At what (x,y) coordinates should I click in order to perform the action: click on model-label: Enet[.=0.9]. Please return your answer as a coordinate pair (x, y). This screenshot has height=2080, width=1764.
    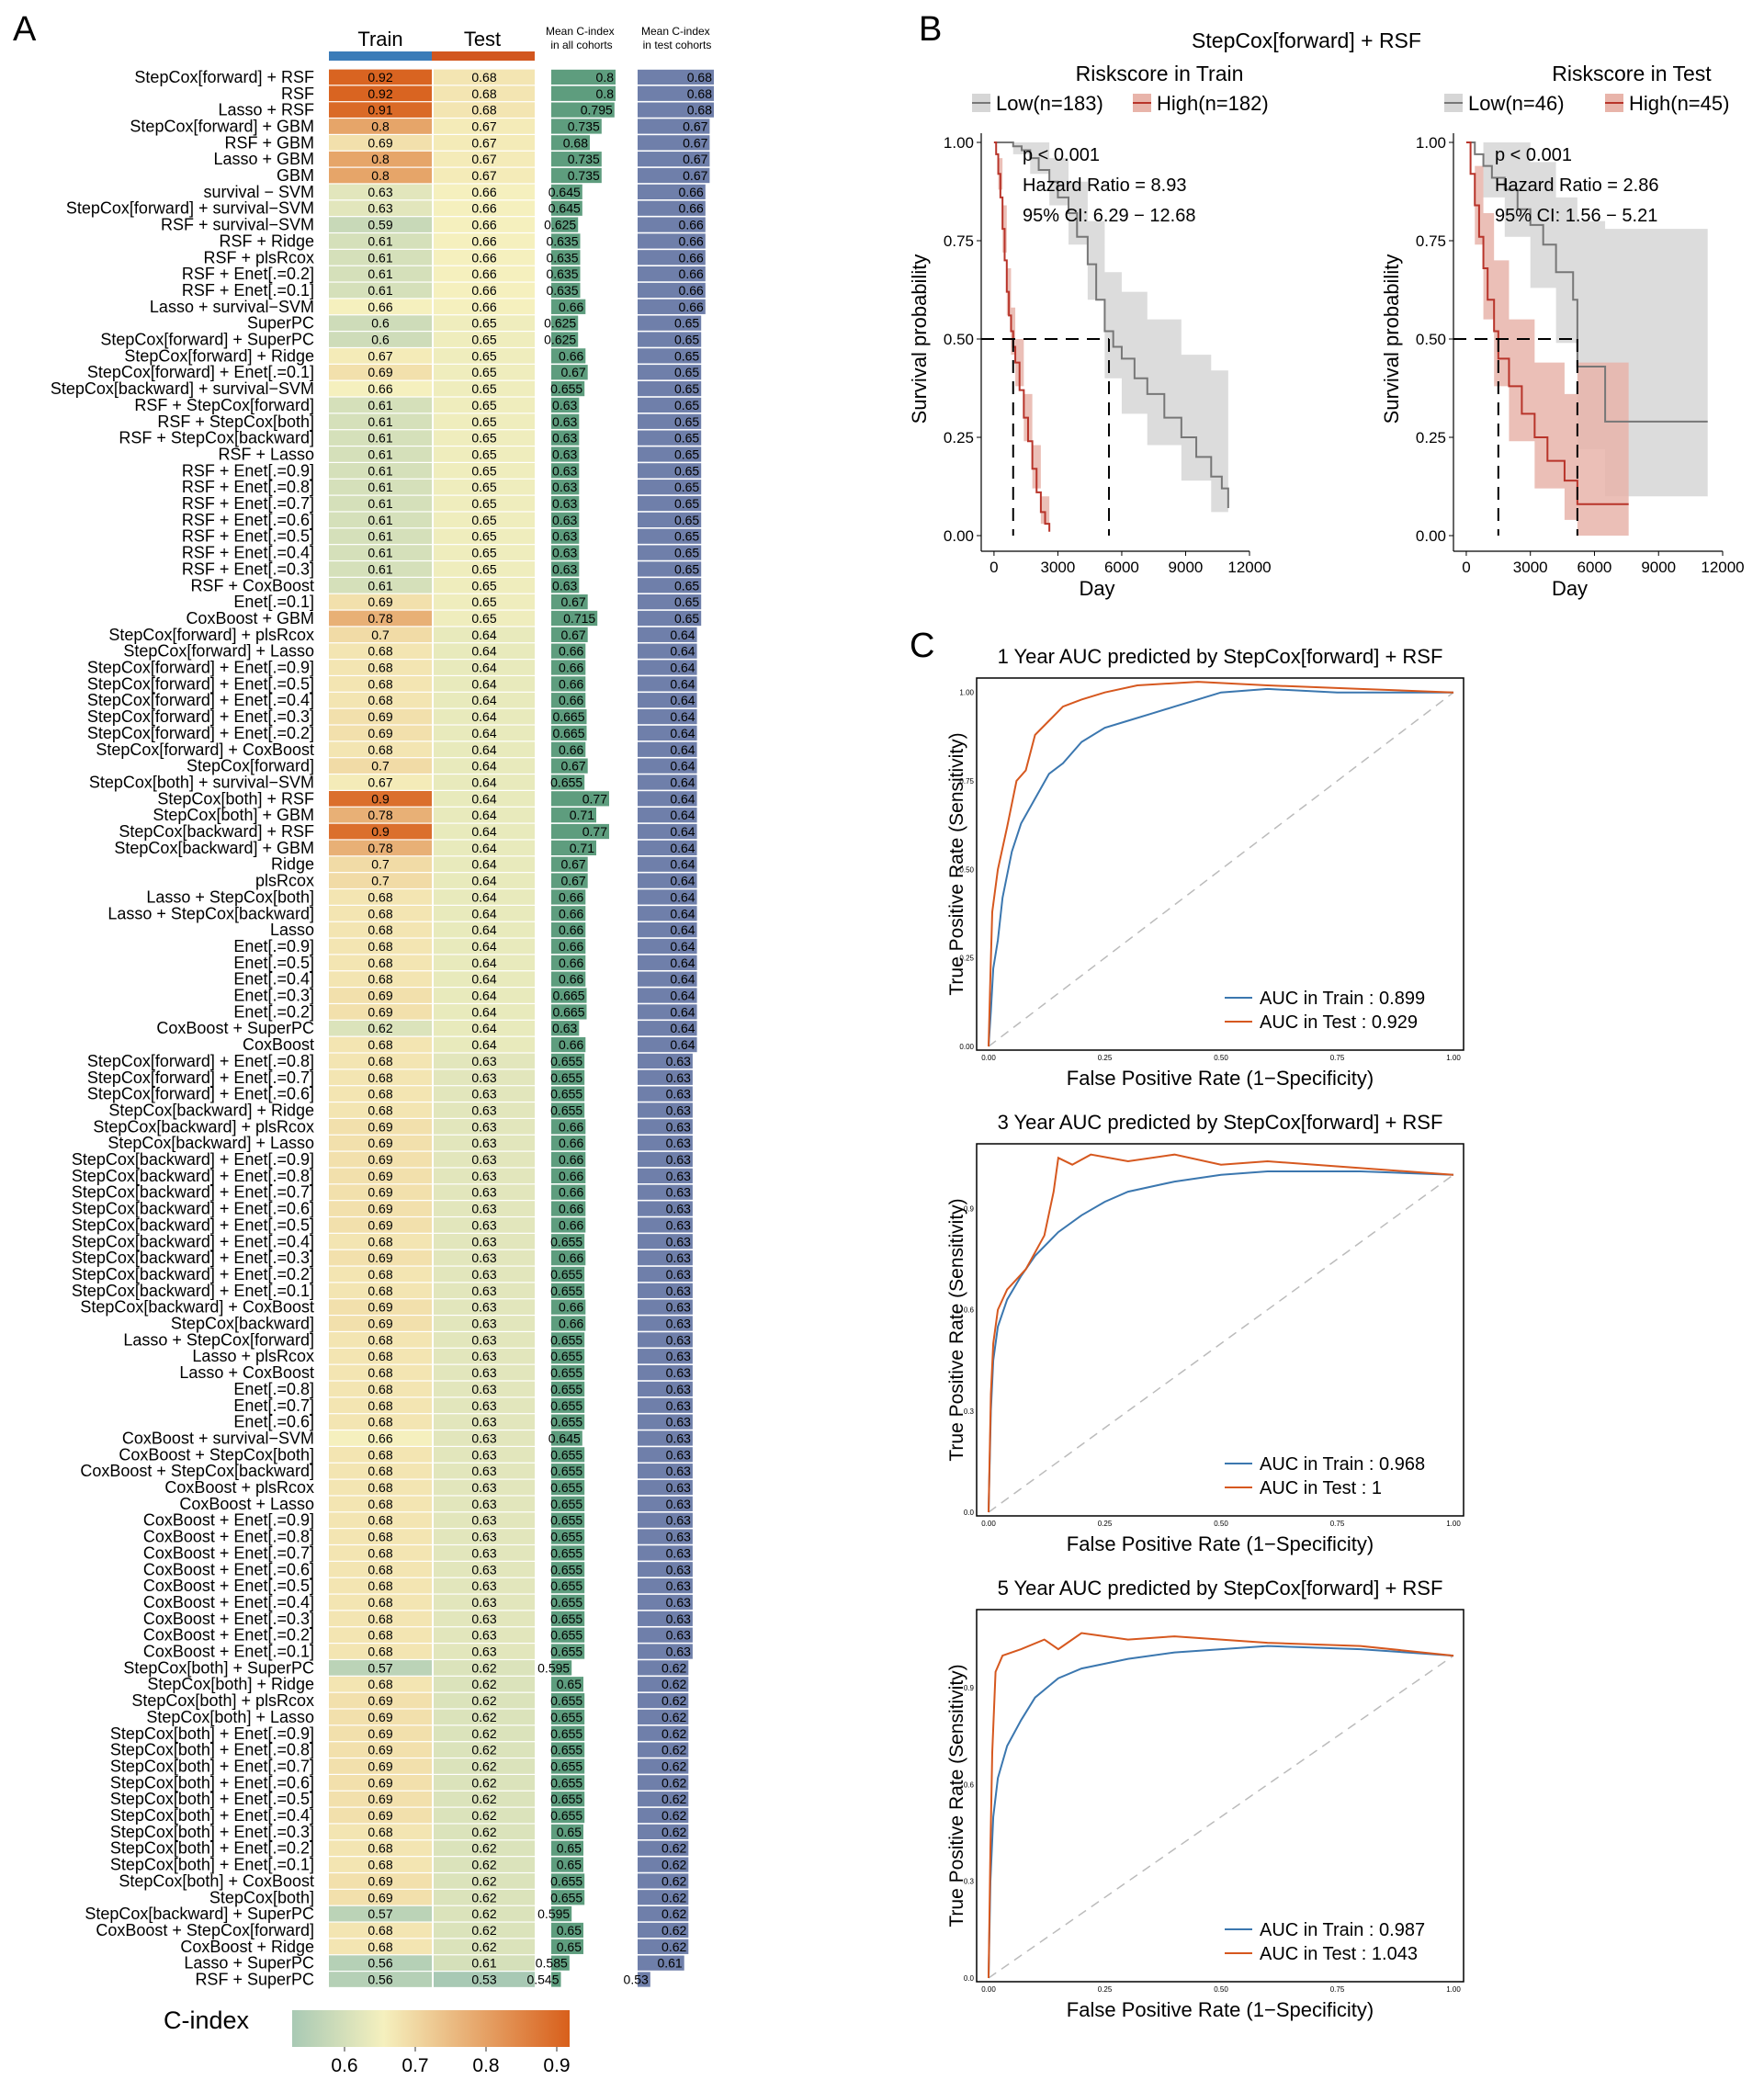
    Looking at the image, I should click on (273, 946).